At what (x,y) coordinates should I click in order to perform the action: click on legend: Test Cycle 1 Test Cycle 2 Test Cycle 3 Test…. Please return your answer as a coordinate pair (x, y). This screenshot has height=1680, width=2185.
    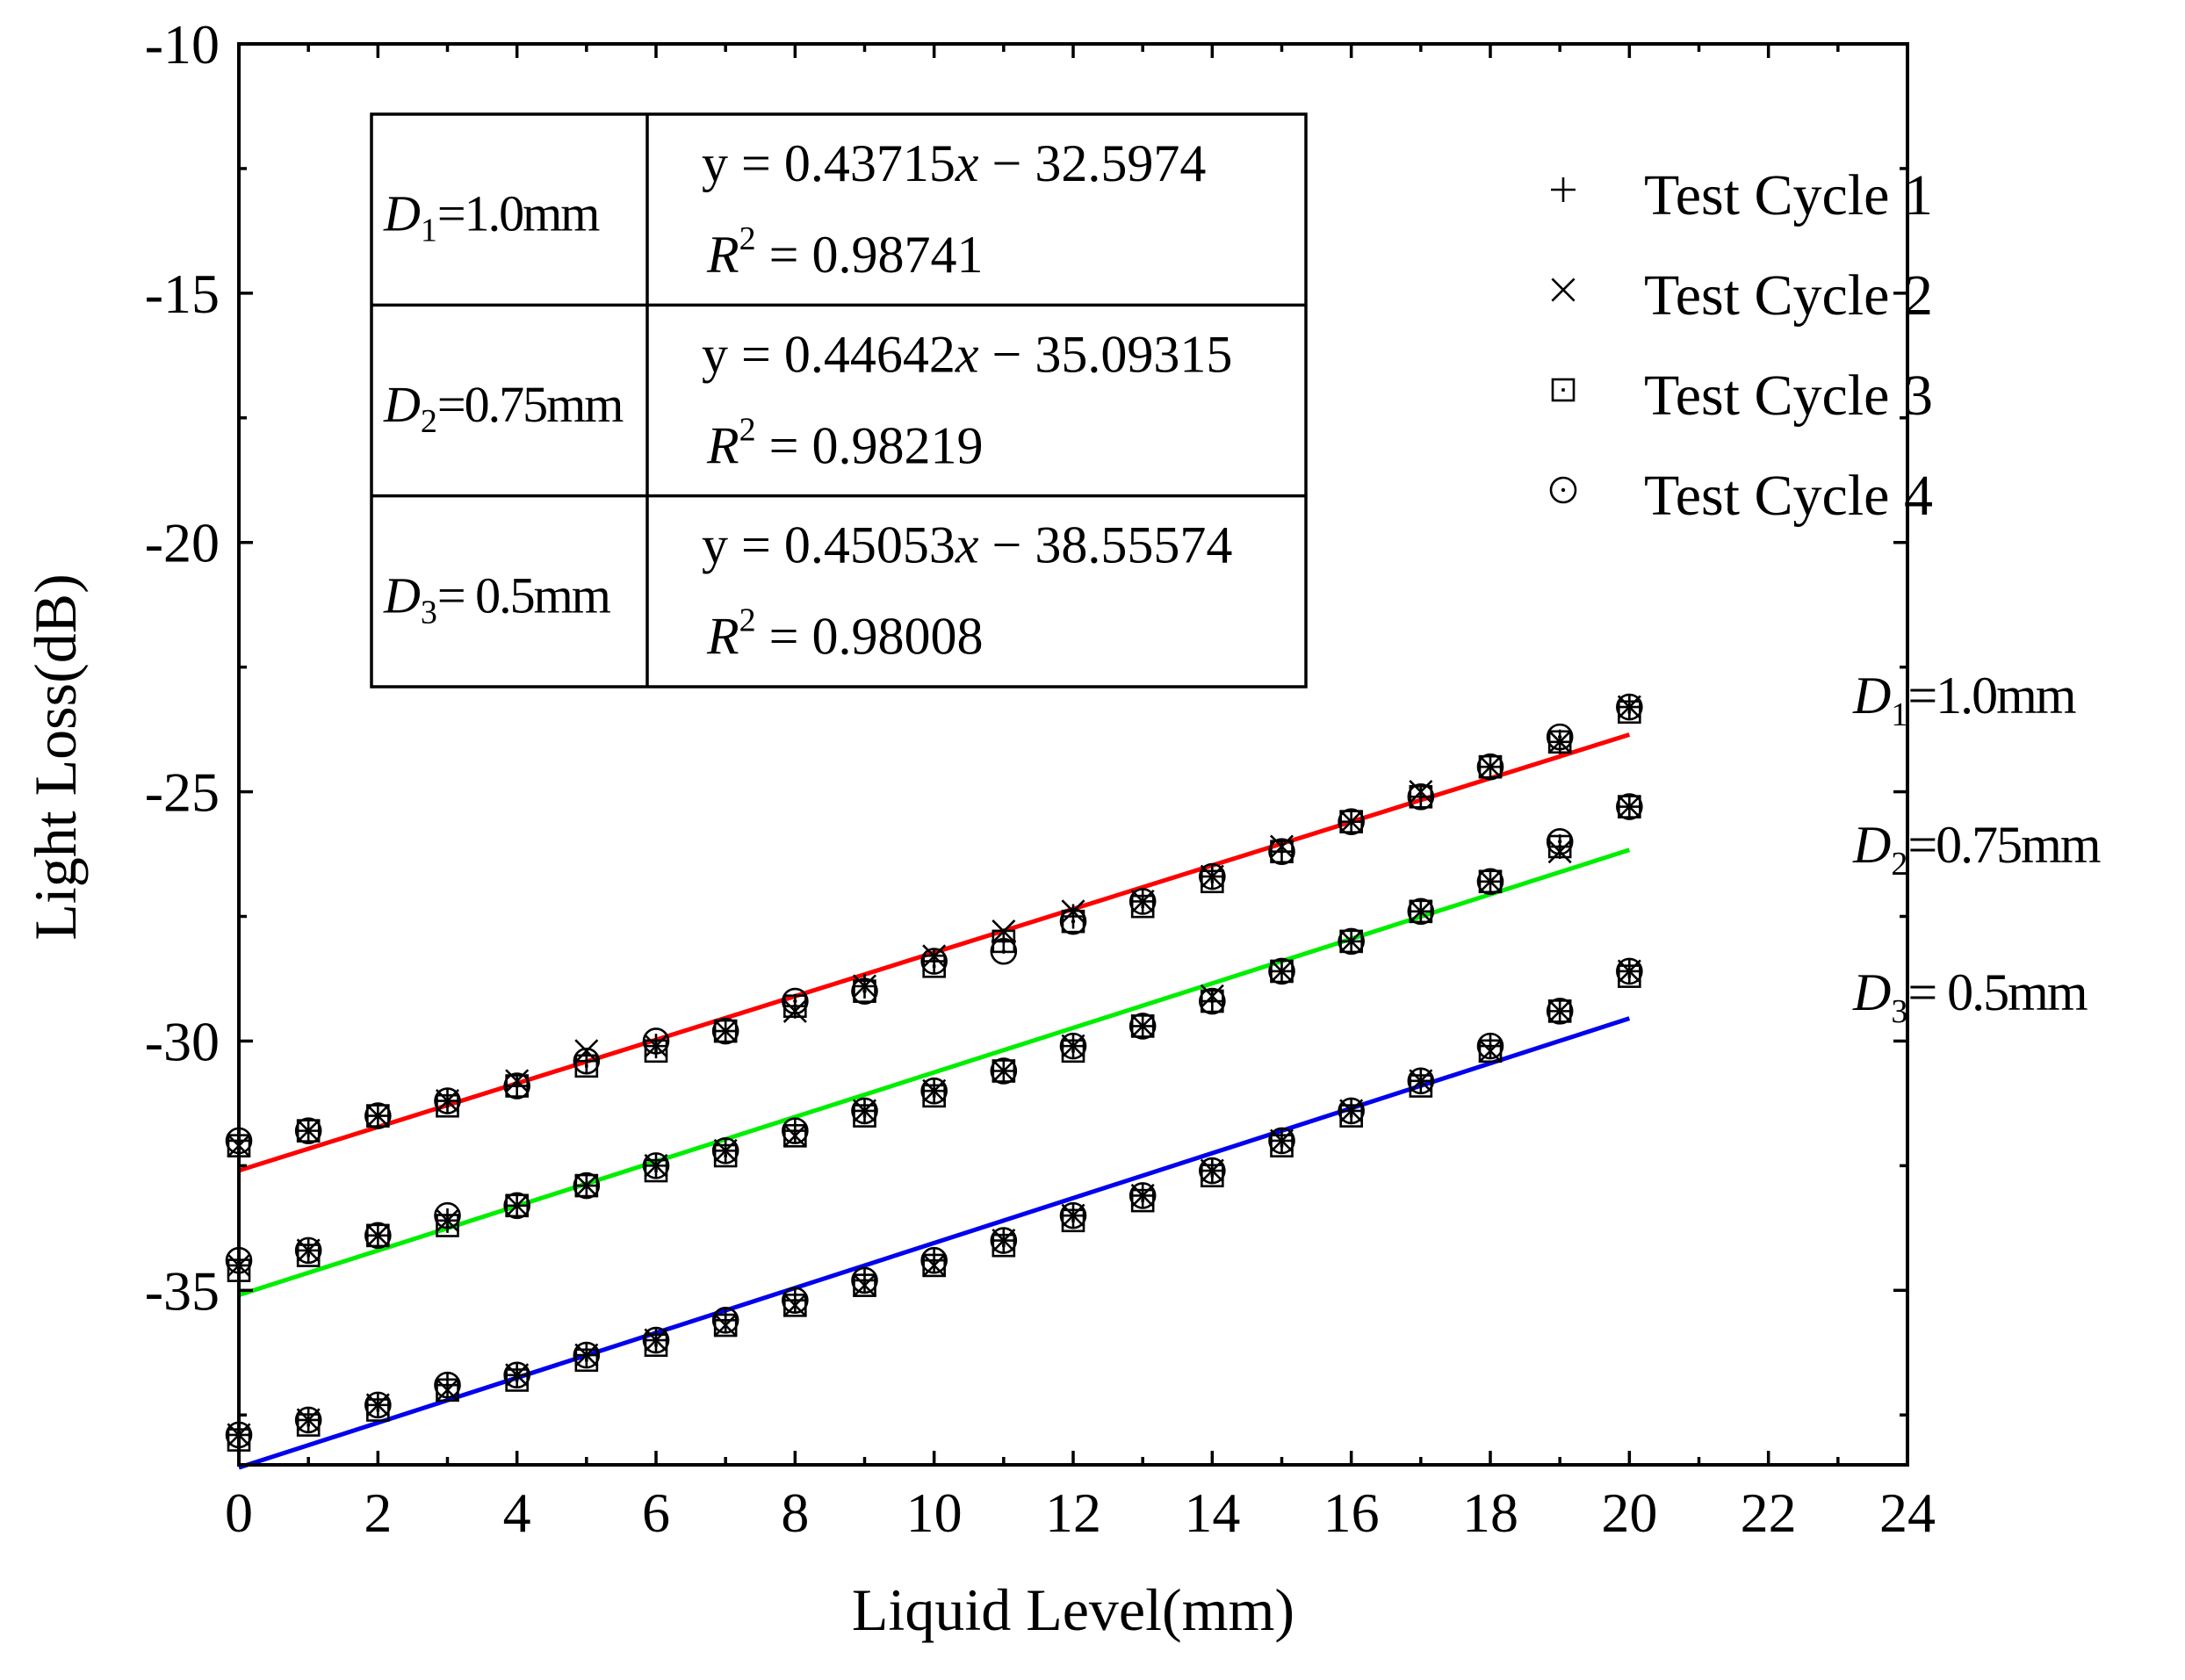
    Looking at the image, I should click on (1741, 345).